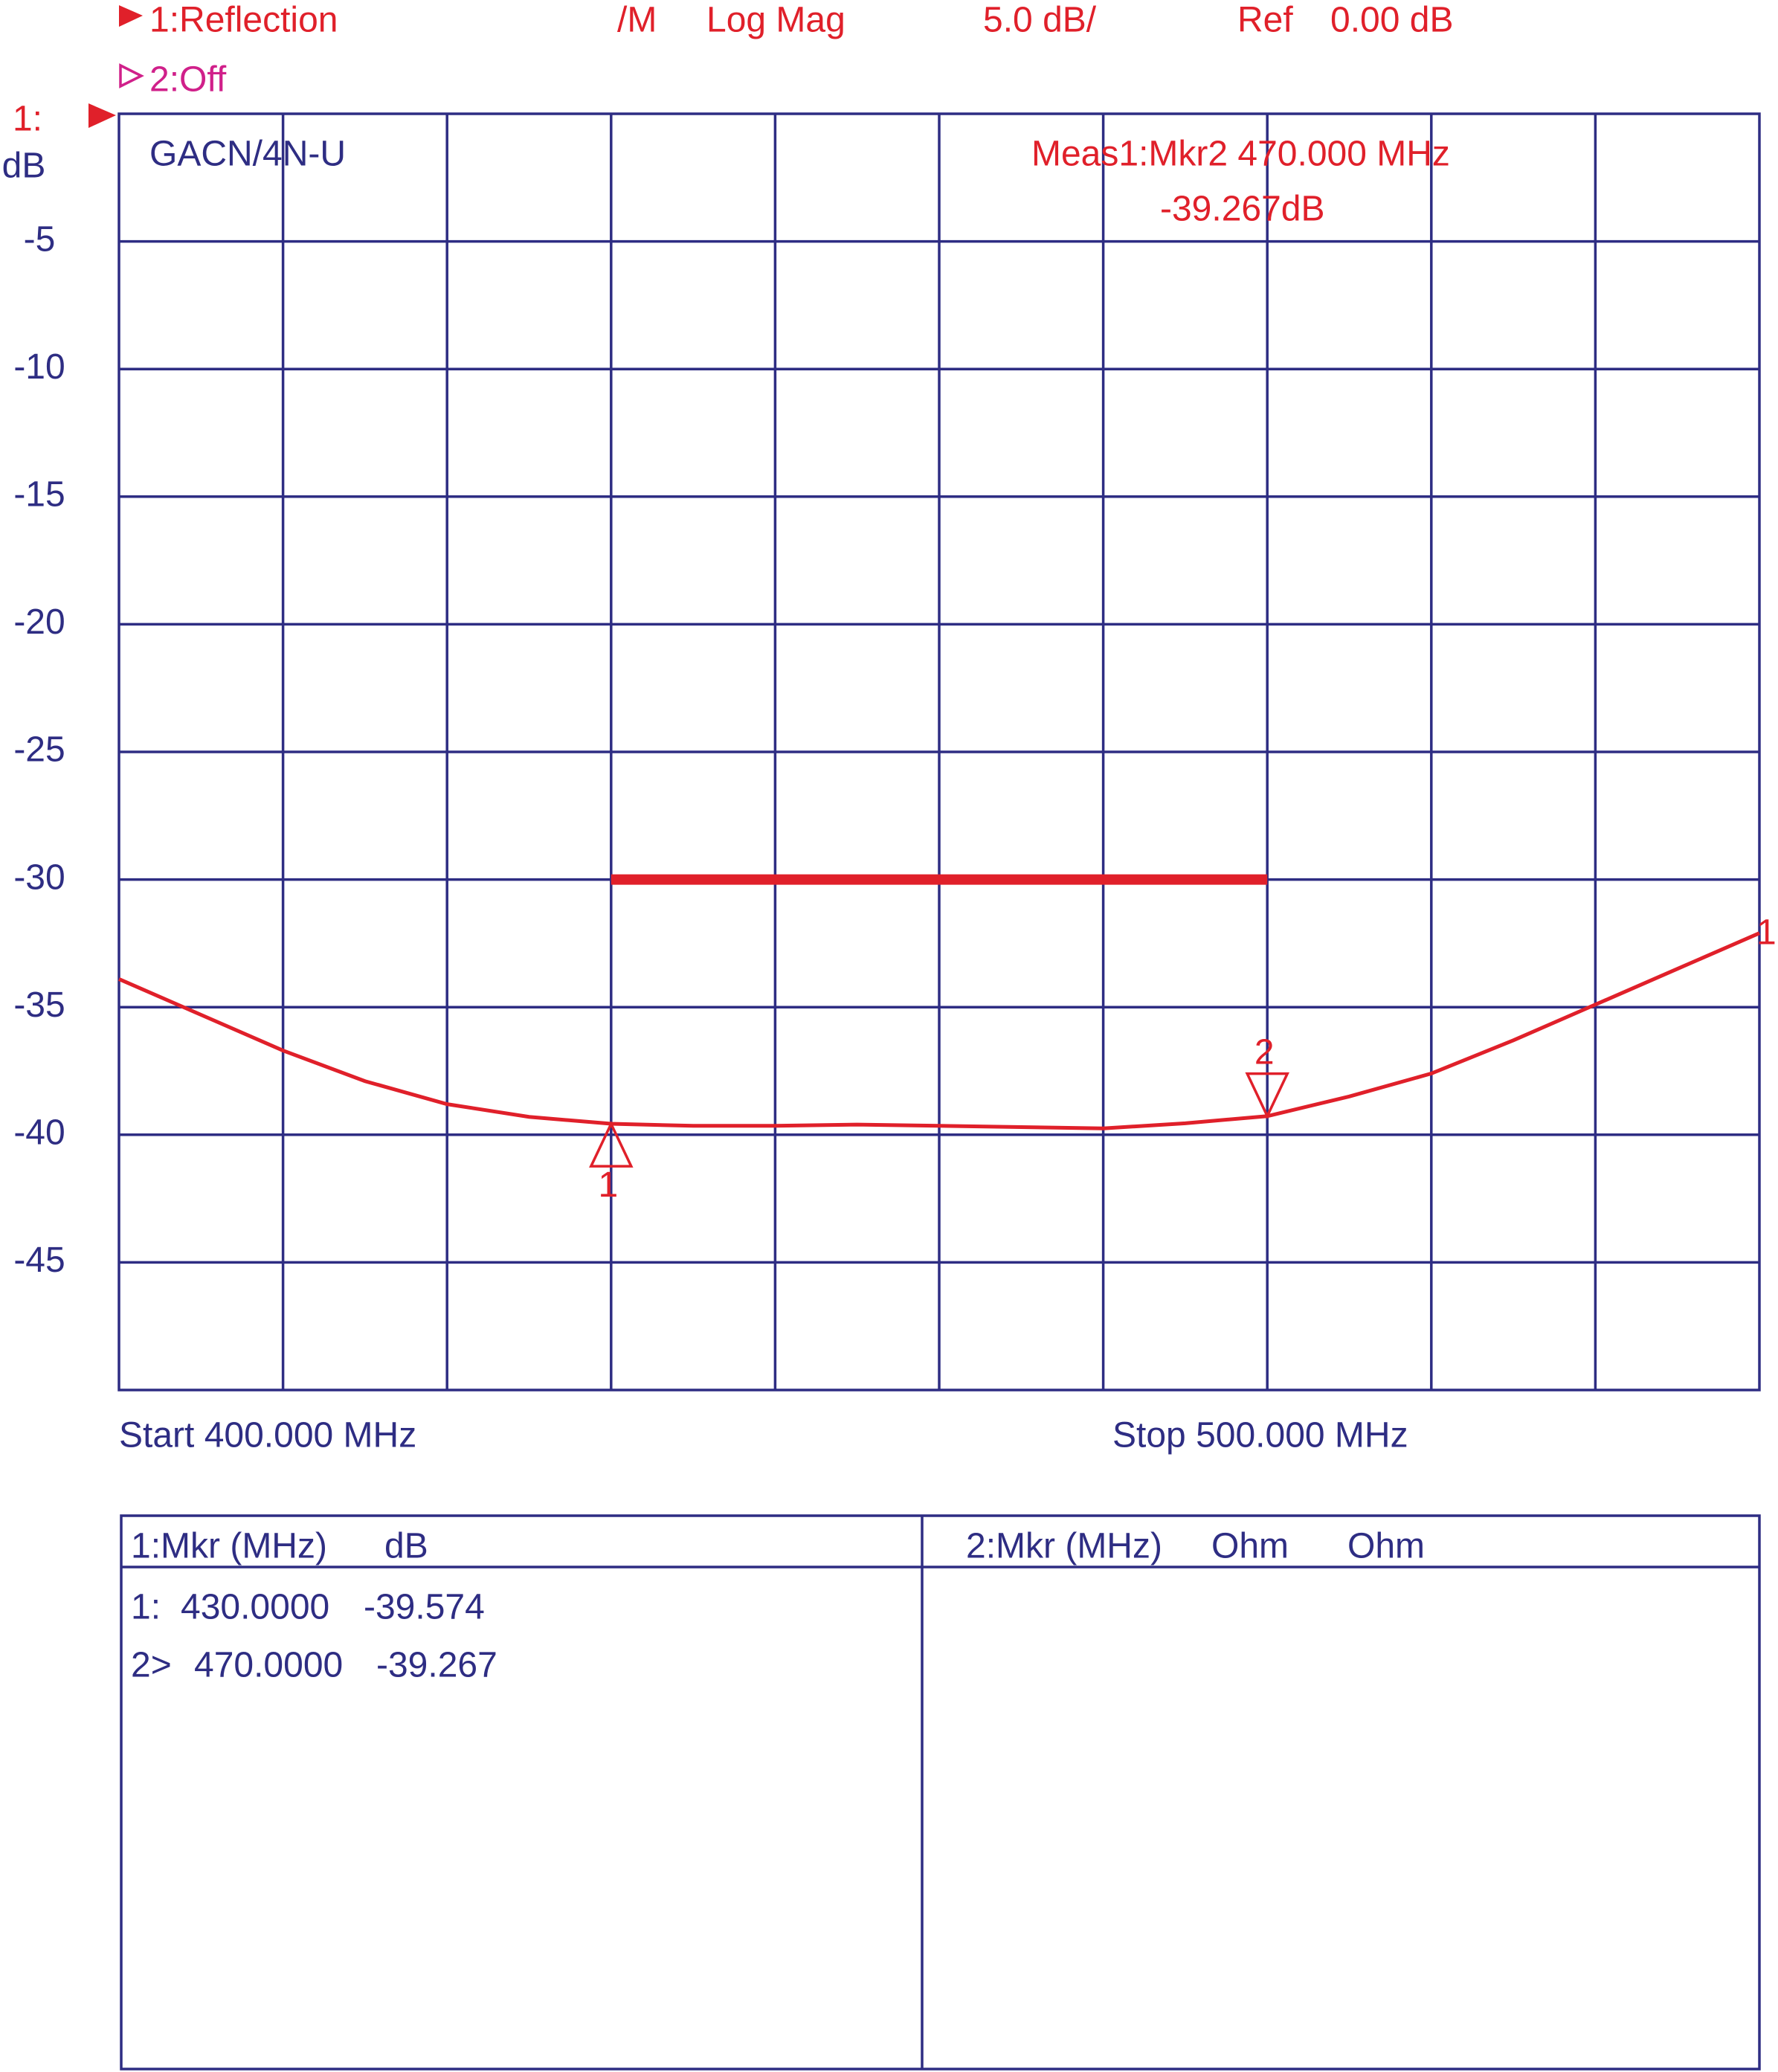  Describe the element at coordinates (39, 494) in the screenshot. I see `y-tick-label: -15` at that location.